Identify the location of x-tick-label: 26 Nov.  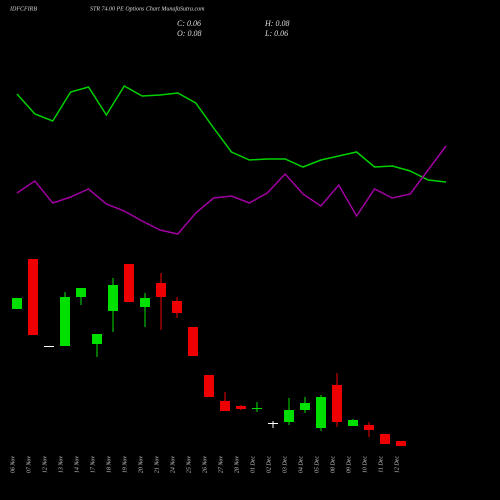
(205, 465).